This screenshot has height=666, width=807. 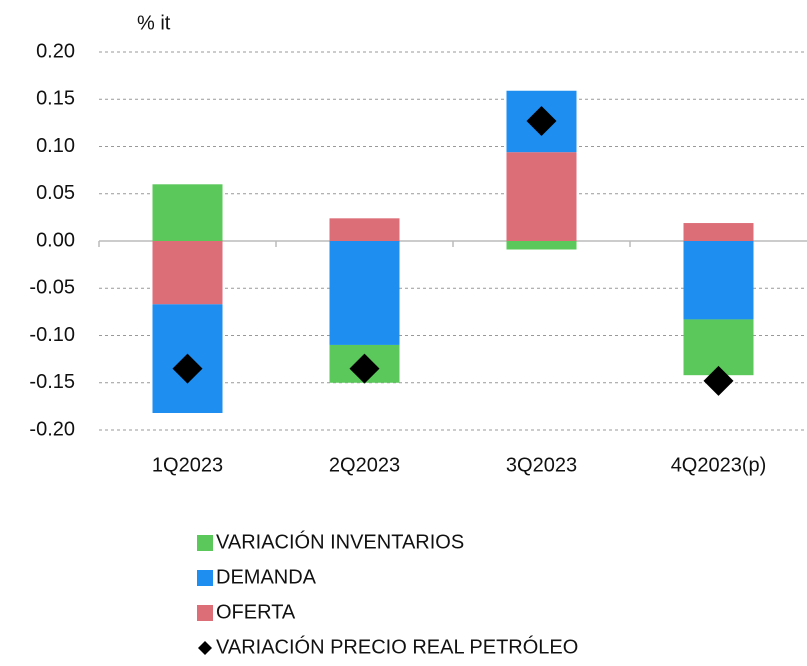 What do you see at coordinates (187, 465) in the screenshot?
I see `x-tick-label: 1Q2023` at bounding box center [187, 465].